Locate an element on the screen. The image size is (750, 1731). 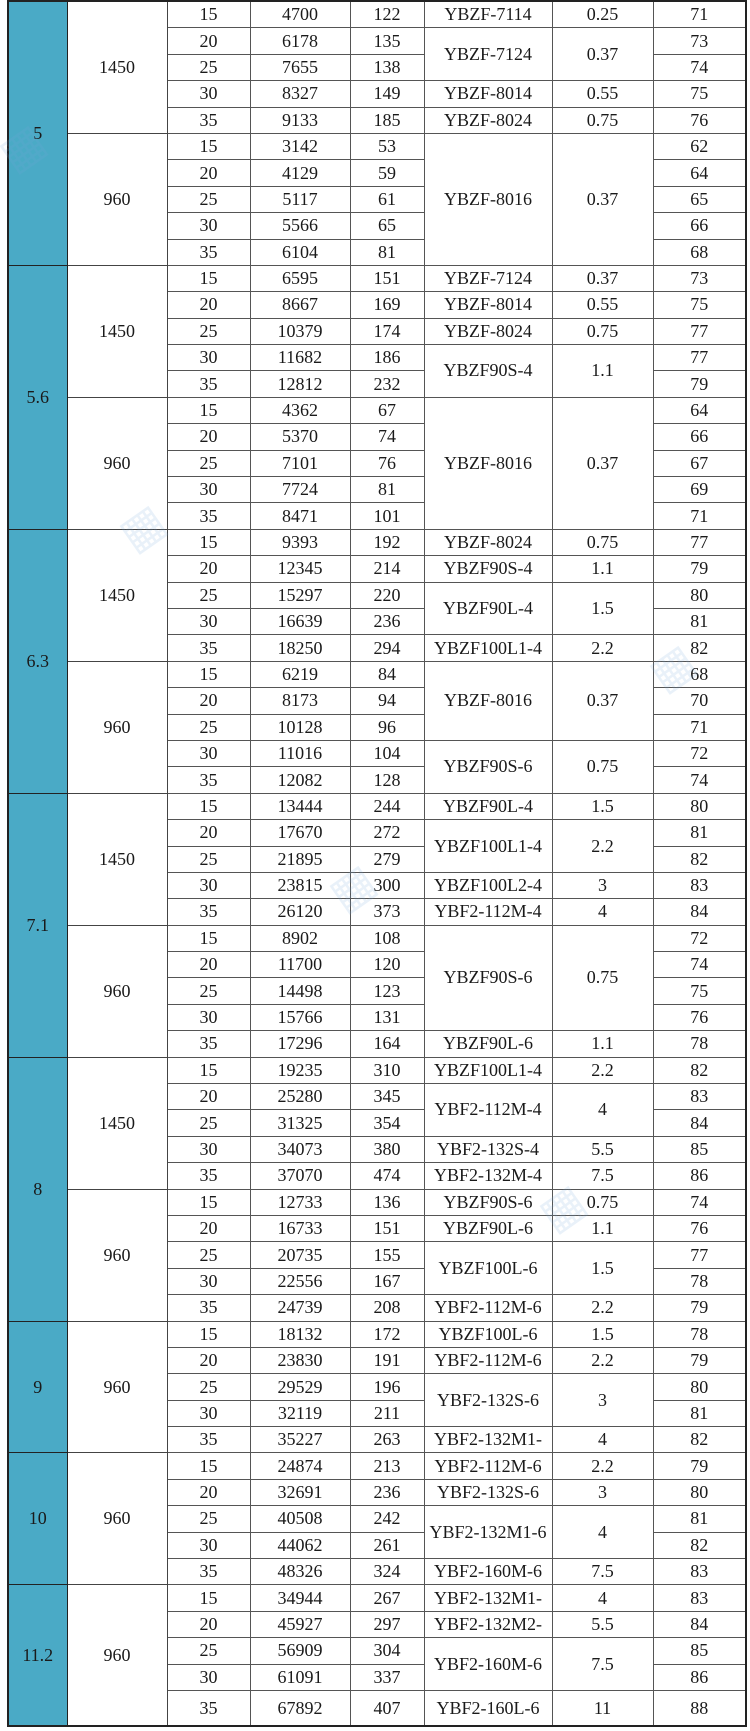
motor-model-cell: YBF2-112M-4 is located at coordinates (488, 1110).